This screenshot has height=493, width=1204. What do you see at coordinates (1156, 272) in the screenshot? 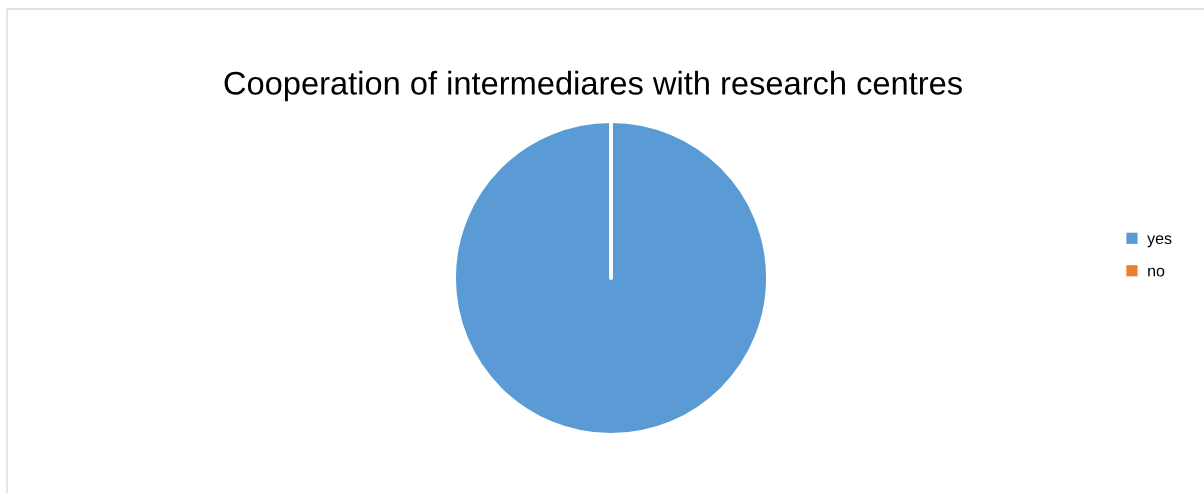
I see `legend-label: no` at bounding box center [1156, 272].